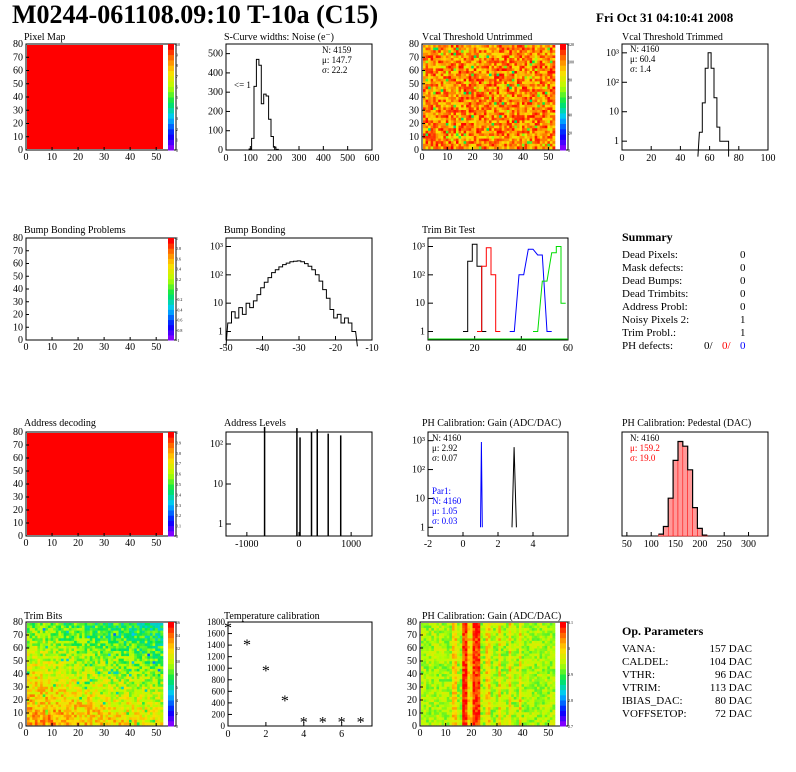  I want to click on color-scale-label: 0, so click(177, 726).